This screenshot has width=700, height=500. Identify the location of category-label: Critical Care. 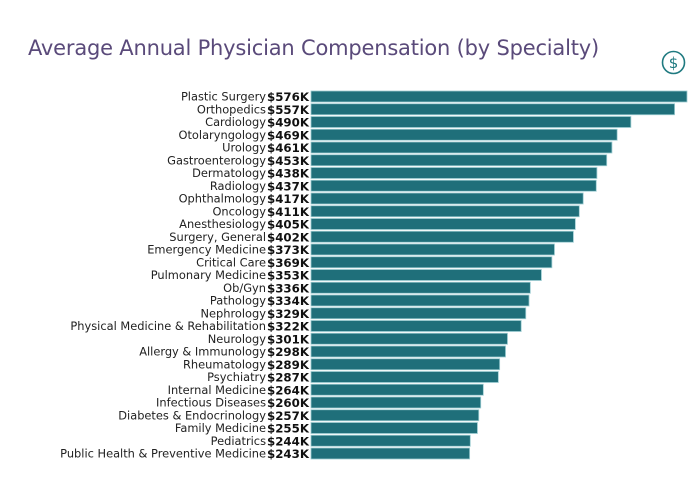
(231, 262).